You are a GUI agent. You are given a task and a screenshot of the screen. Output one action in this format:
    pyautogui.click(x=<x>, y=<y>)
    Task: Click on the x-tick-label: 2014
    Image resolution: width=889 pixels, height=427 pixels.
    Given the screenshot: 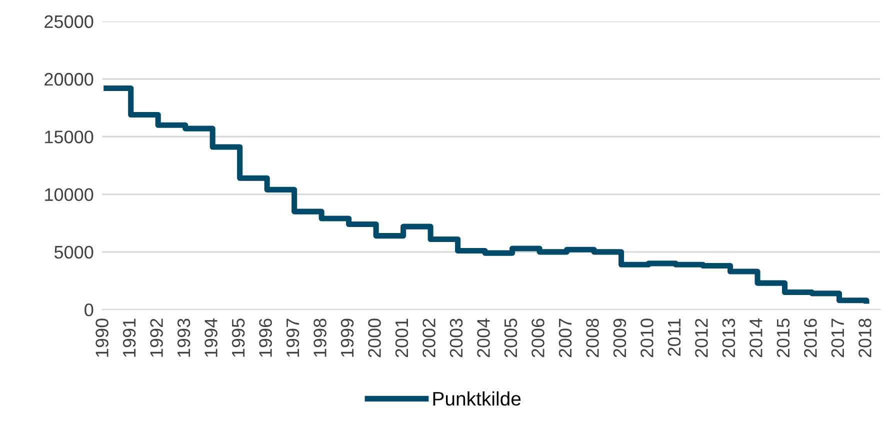 What is the action you would take?
    pyautogui.click(x=756, y=338)
    